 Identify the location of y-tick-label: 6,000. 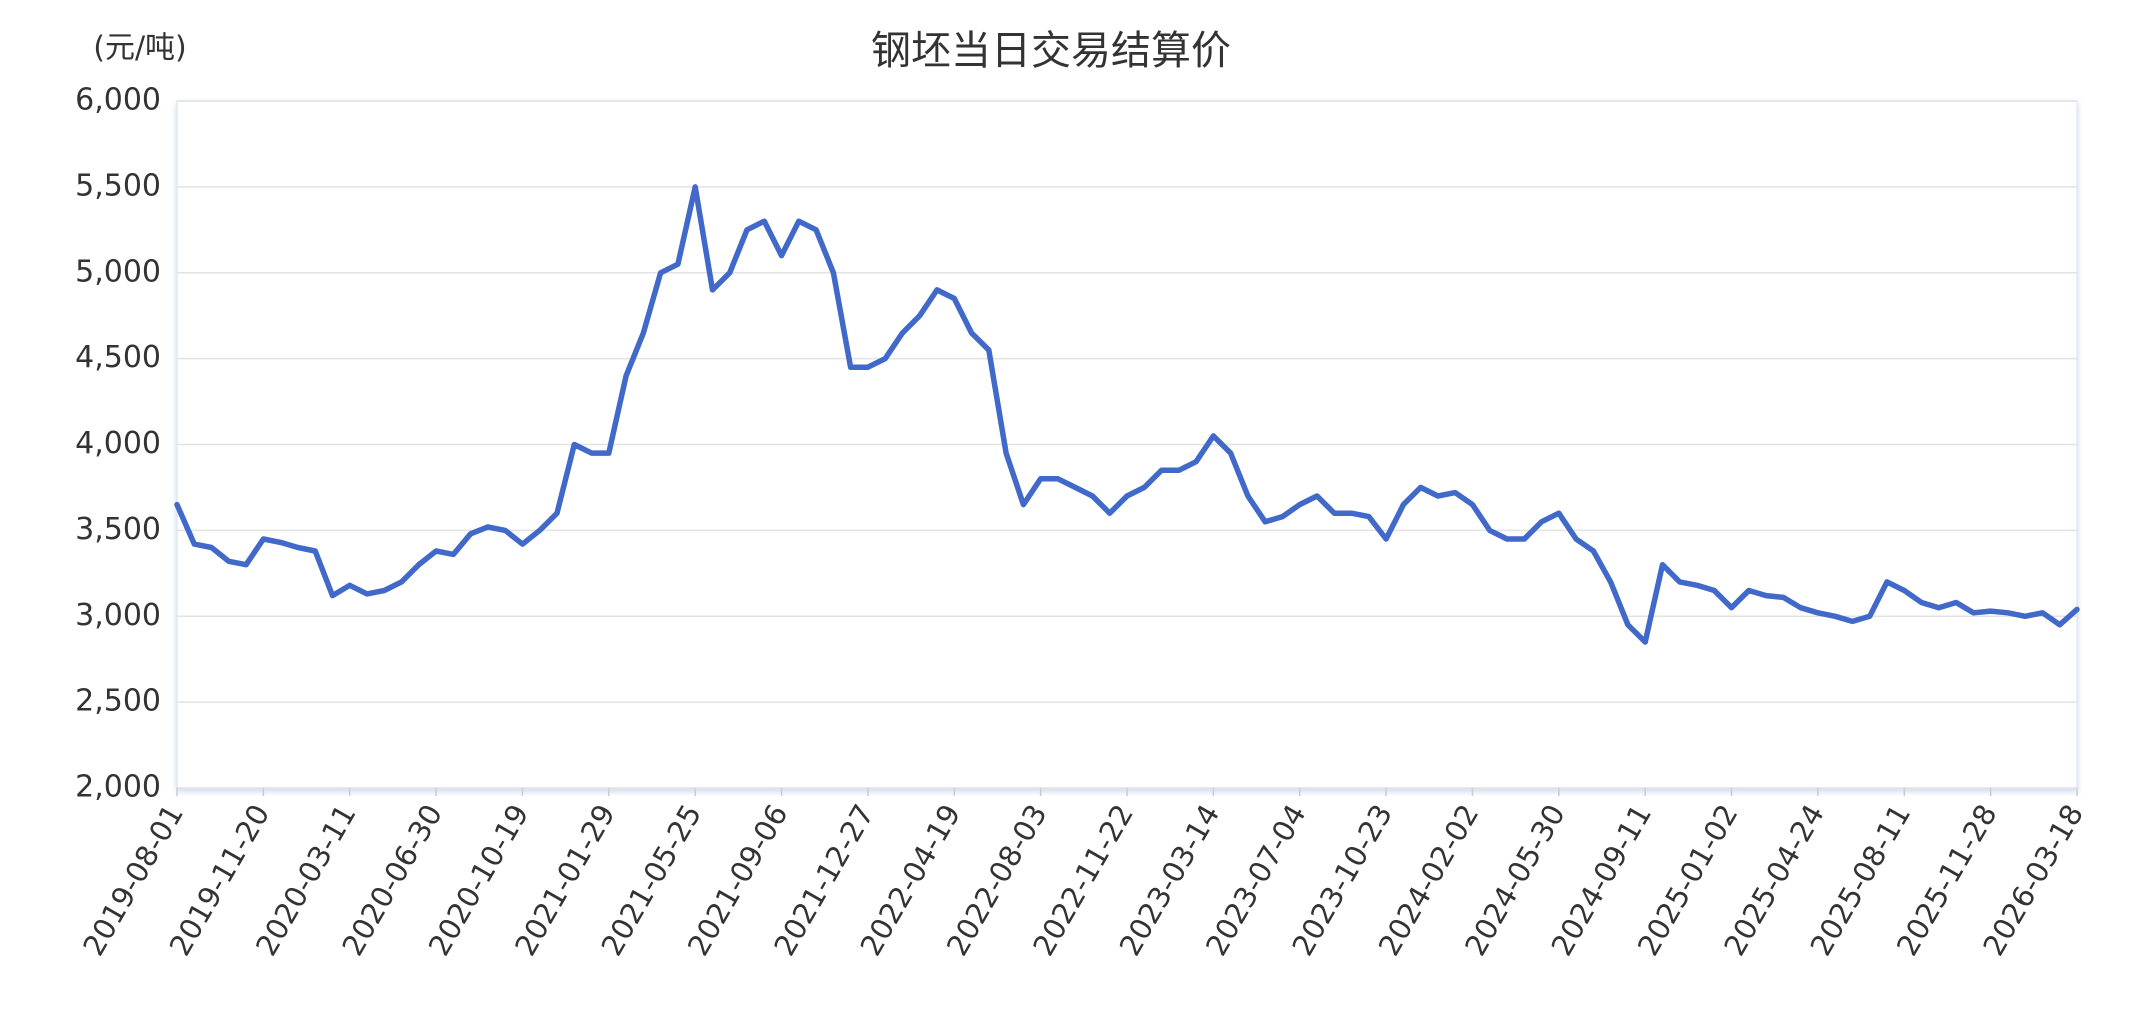
(118, 100).